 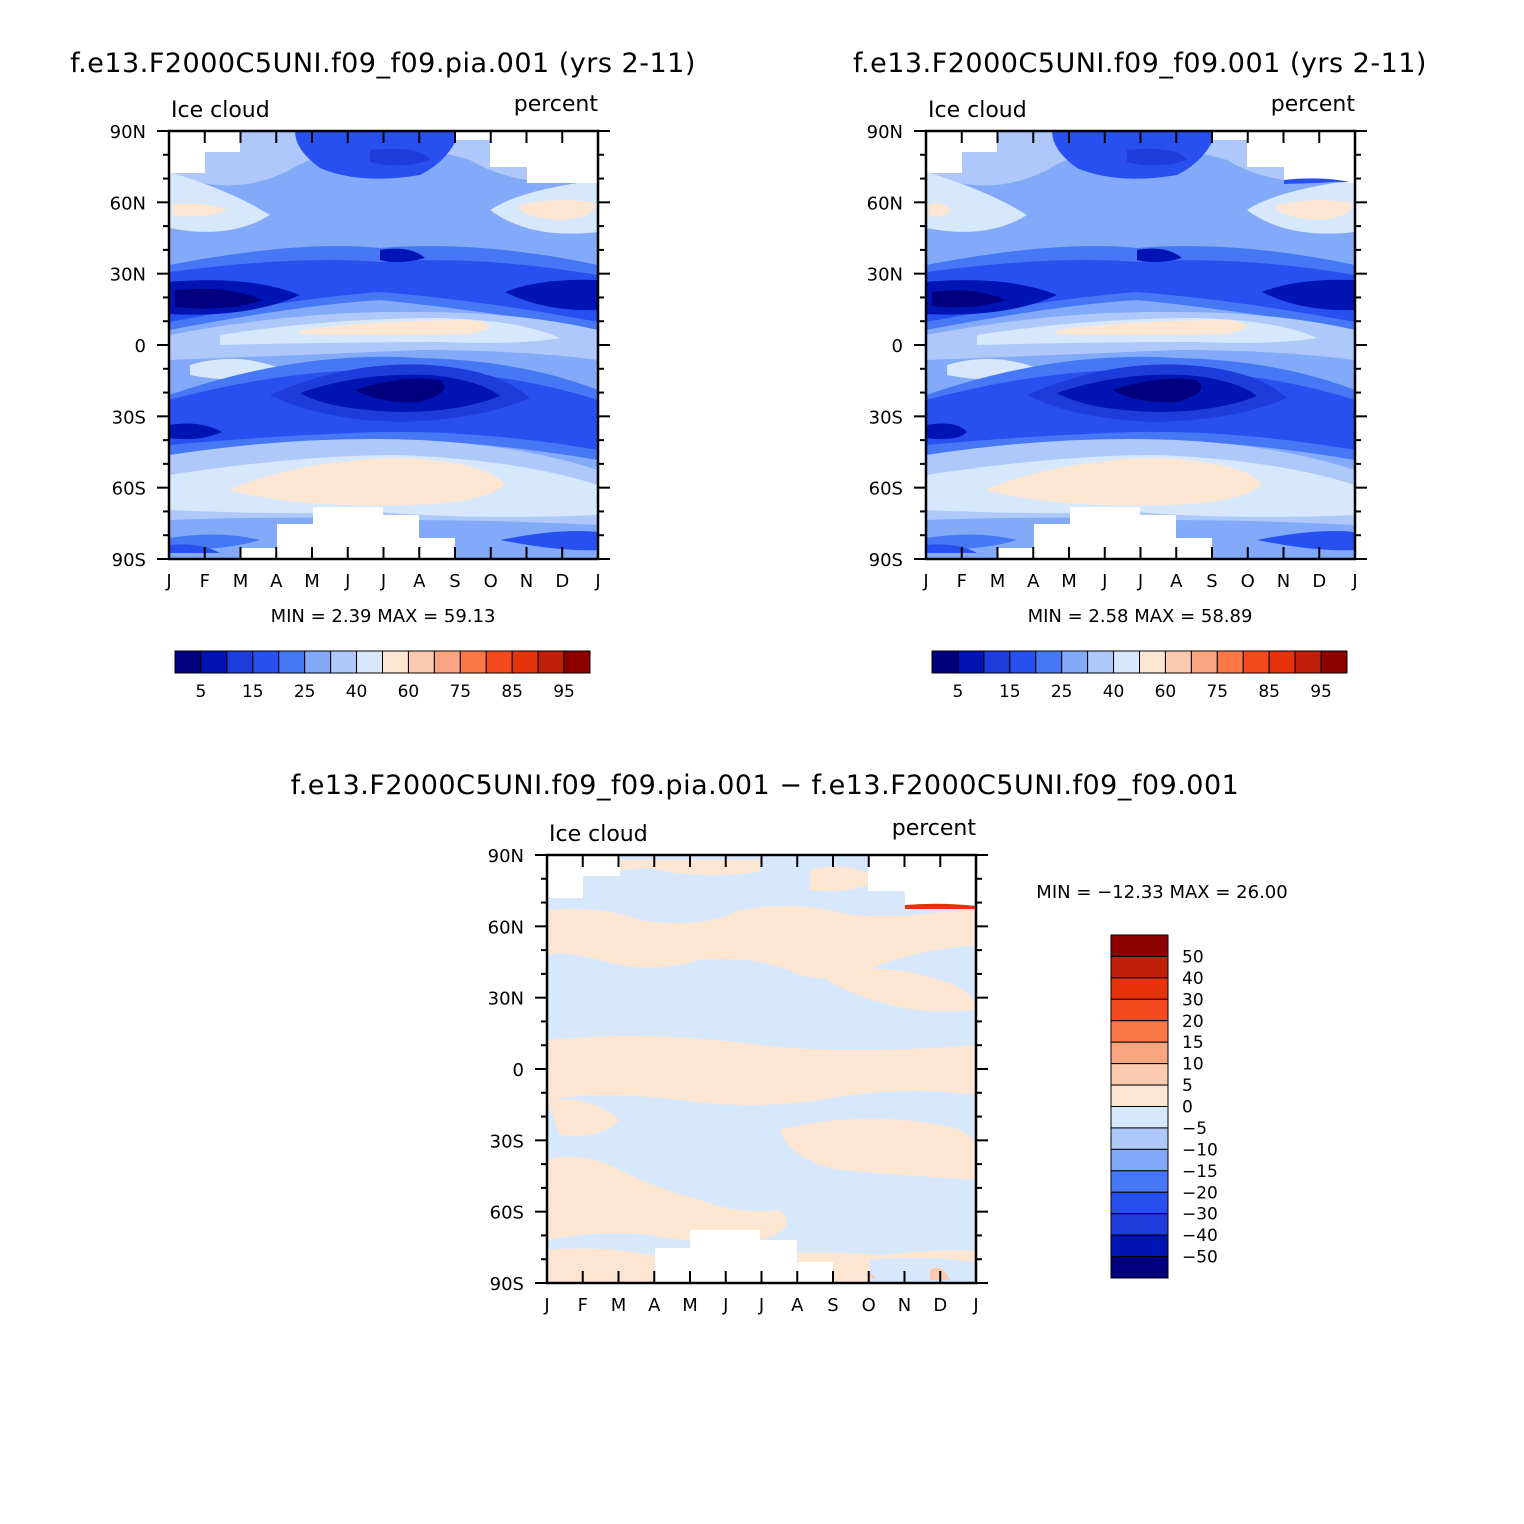 I want to click on colorbar-label: −10, so click(x=1200, y=1150).